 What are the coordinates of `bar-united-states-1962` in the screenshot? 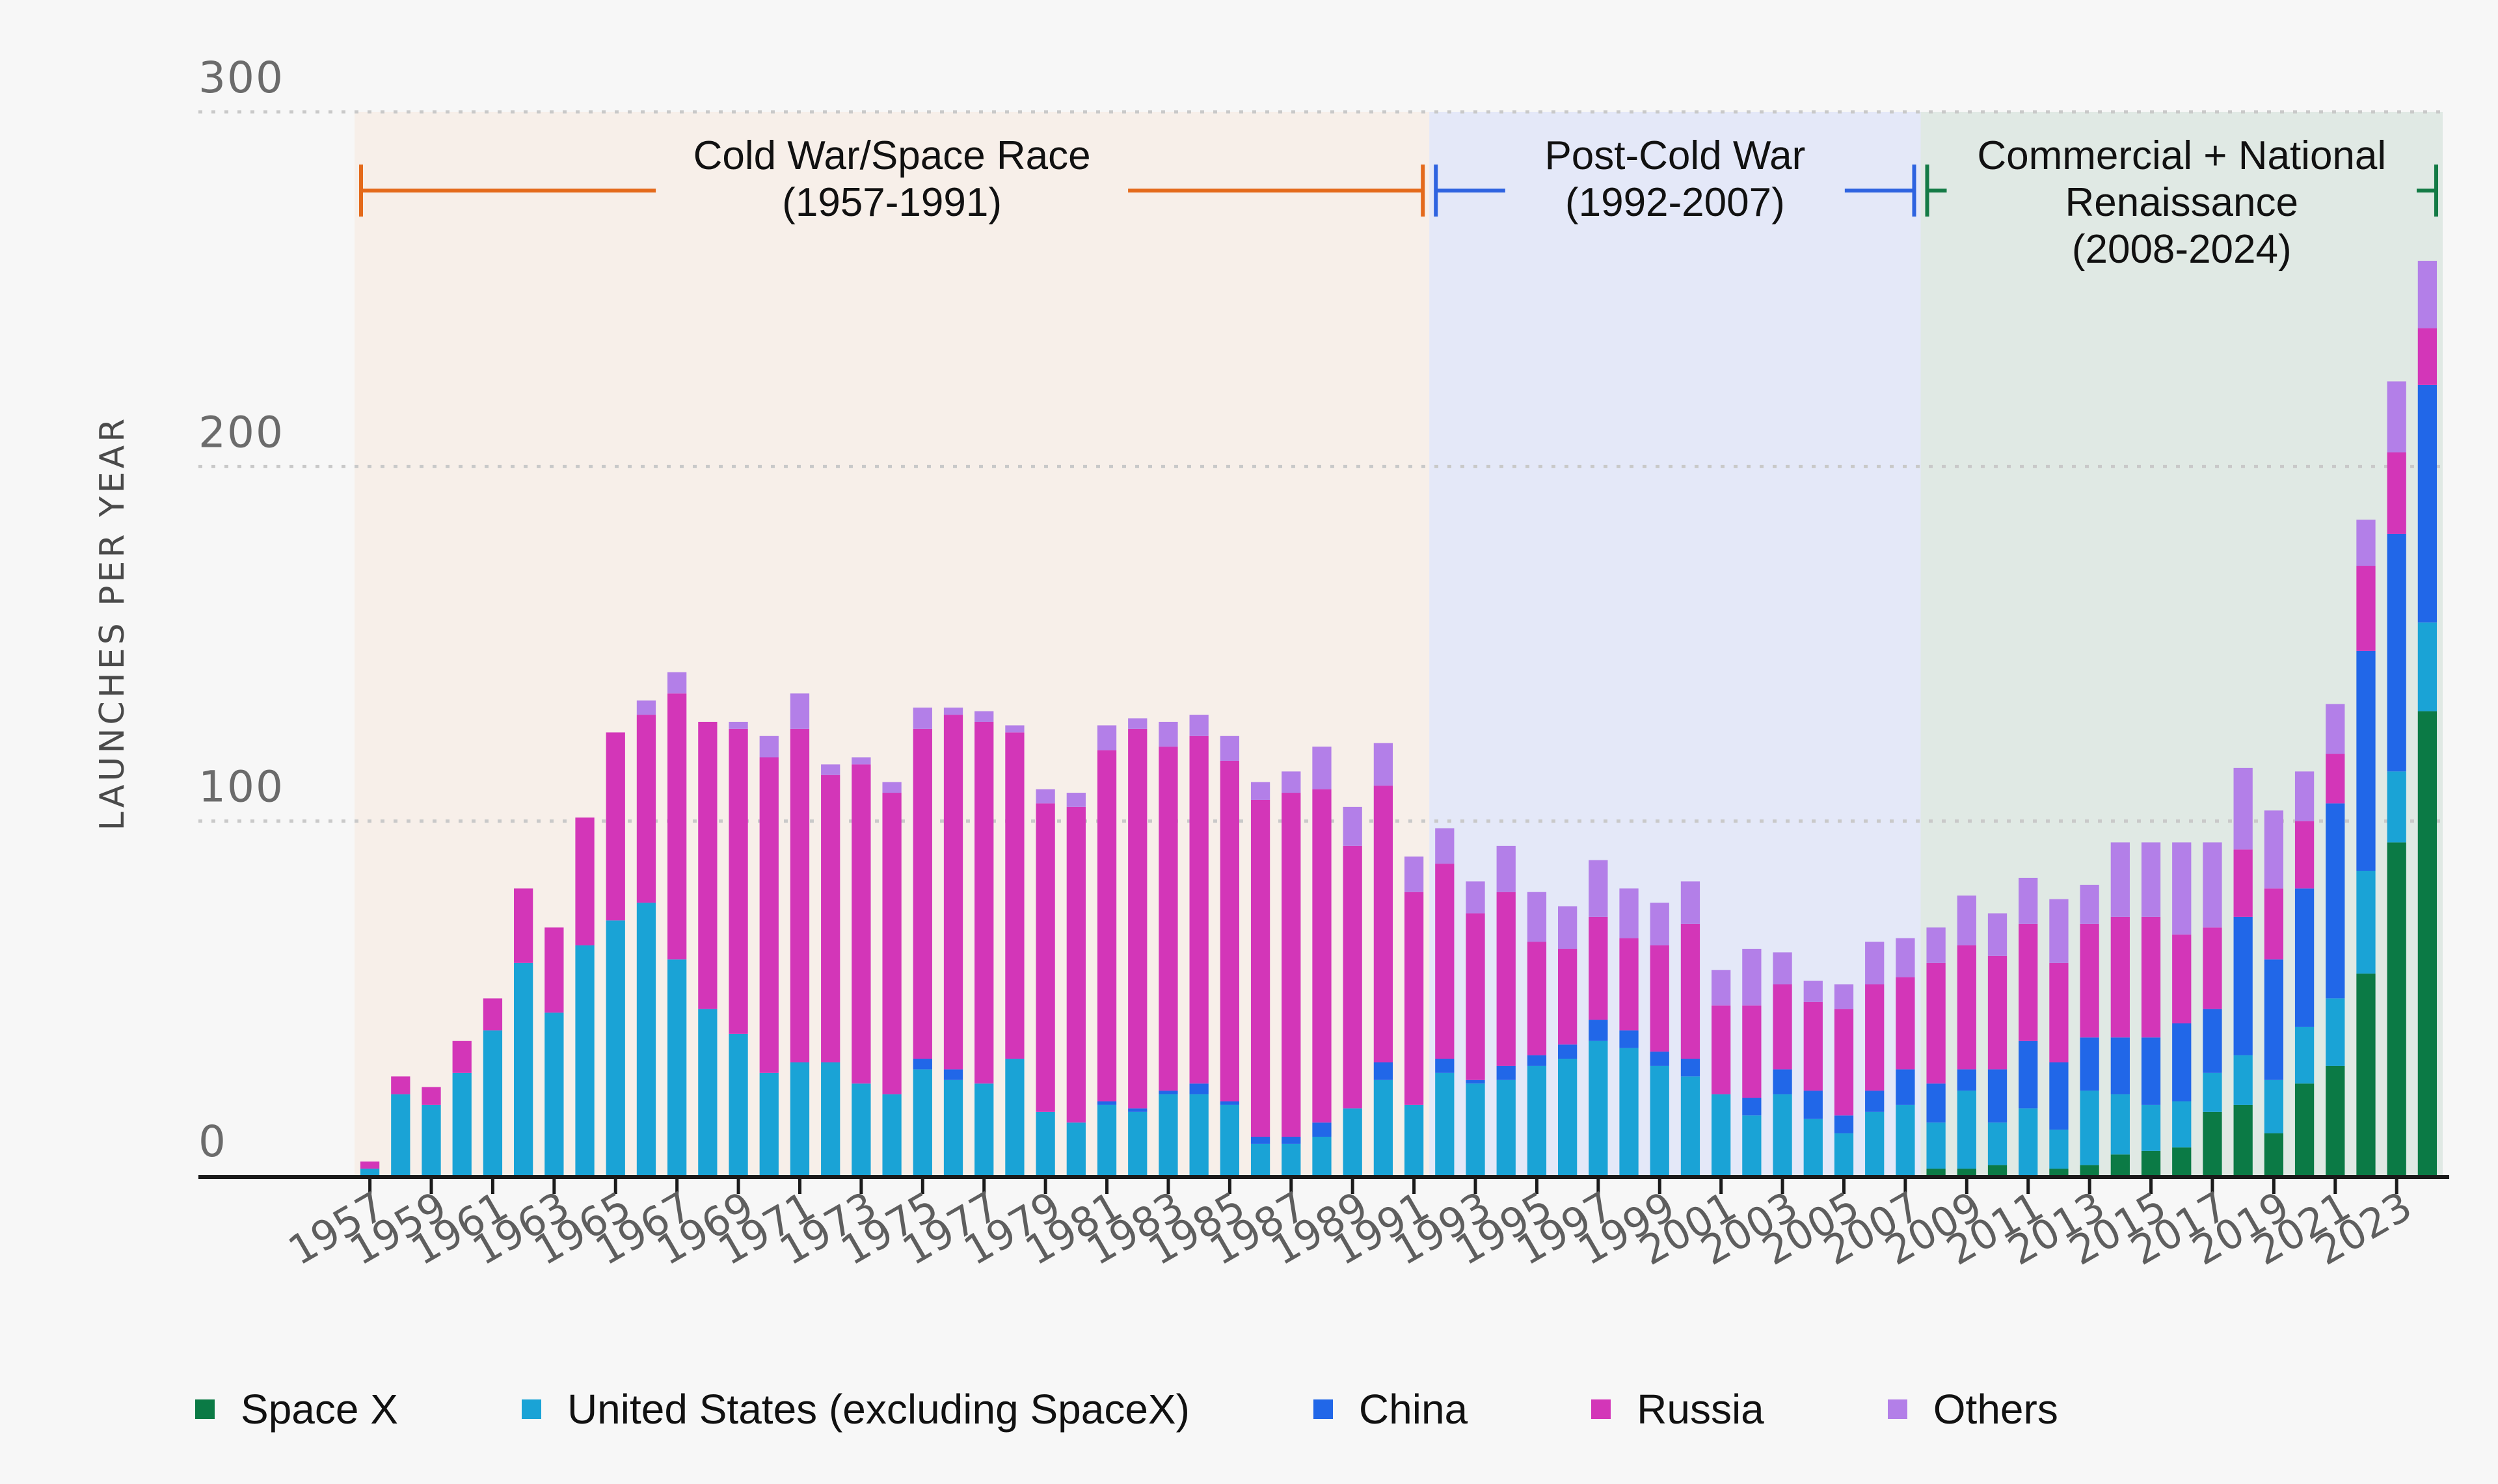 It's located at (523, 1069).